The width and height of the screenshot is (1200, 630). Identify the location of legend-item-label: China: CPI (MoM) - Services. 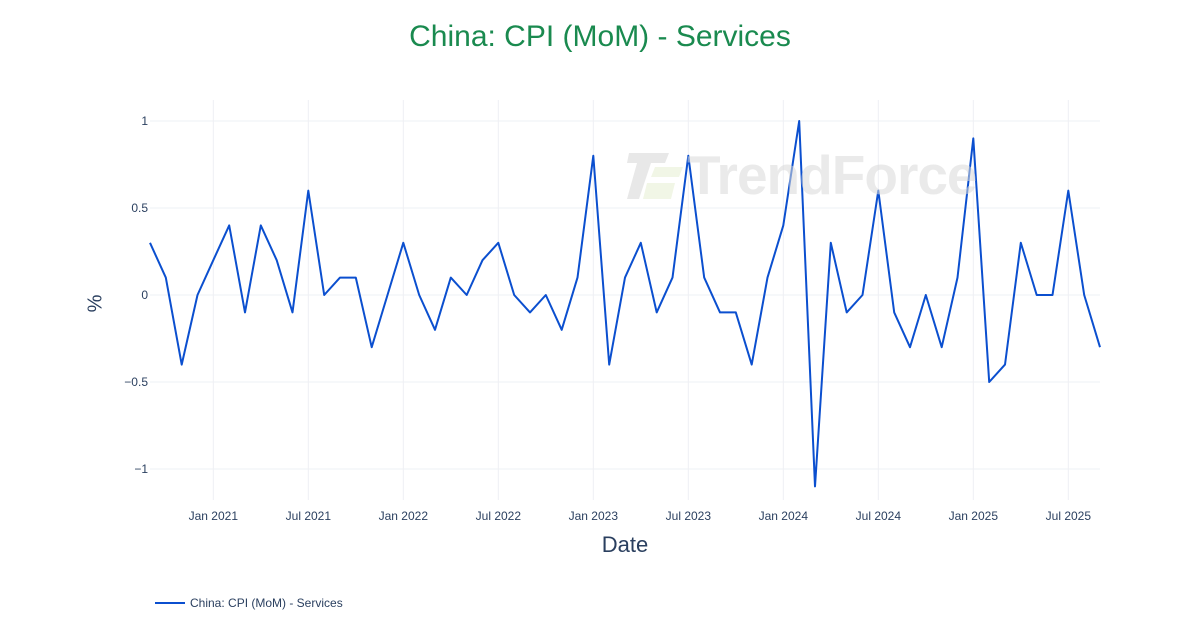
(266, 603).